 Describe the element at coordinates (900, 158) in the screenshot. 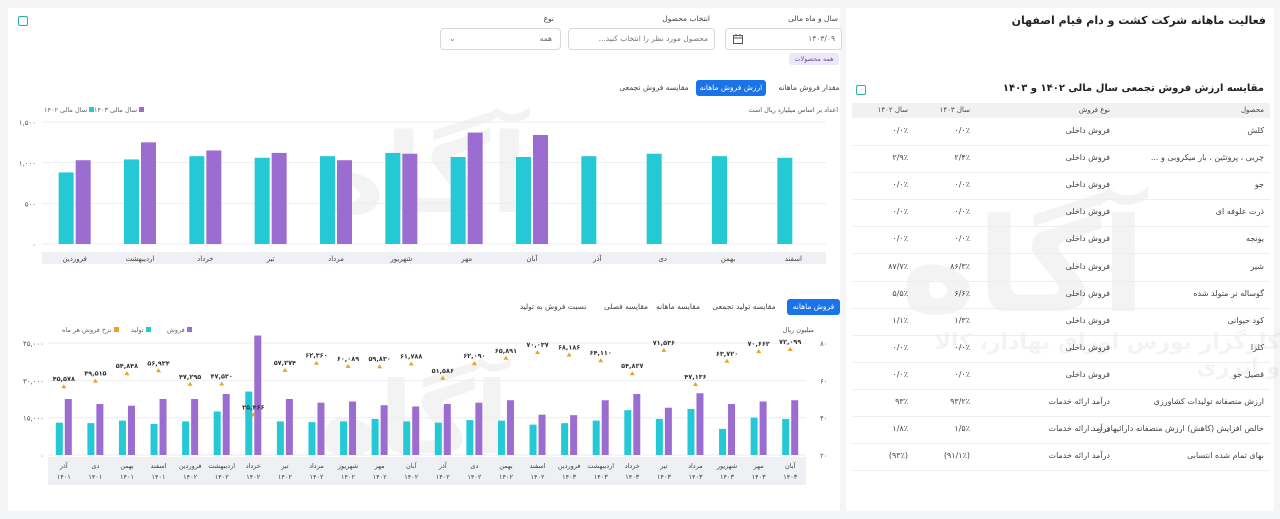

I see `cell-year-1402: ۲/۹٪` at that location.